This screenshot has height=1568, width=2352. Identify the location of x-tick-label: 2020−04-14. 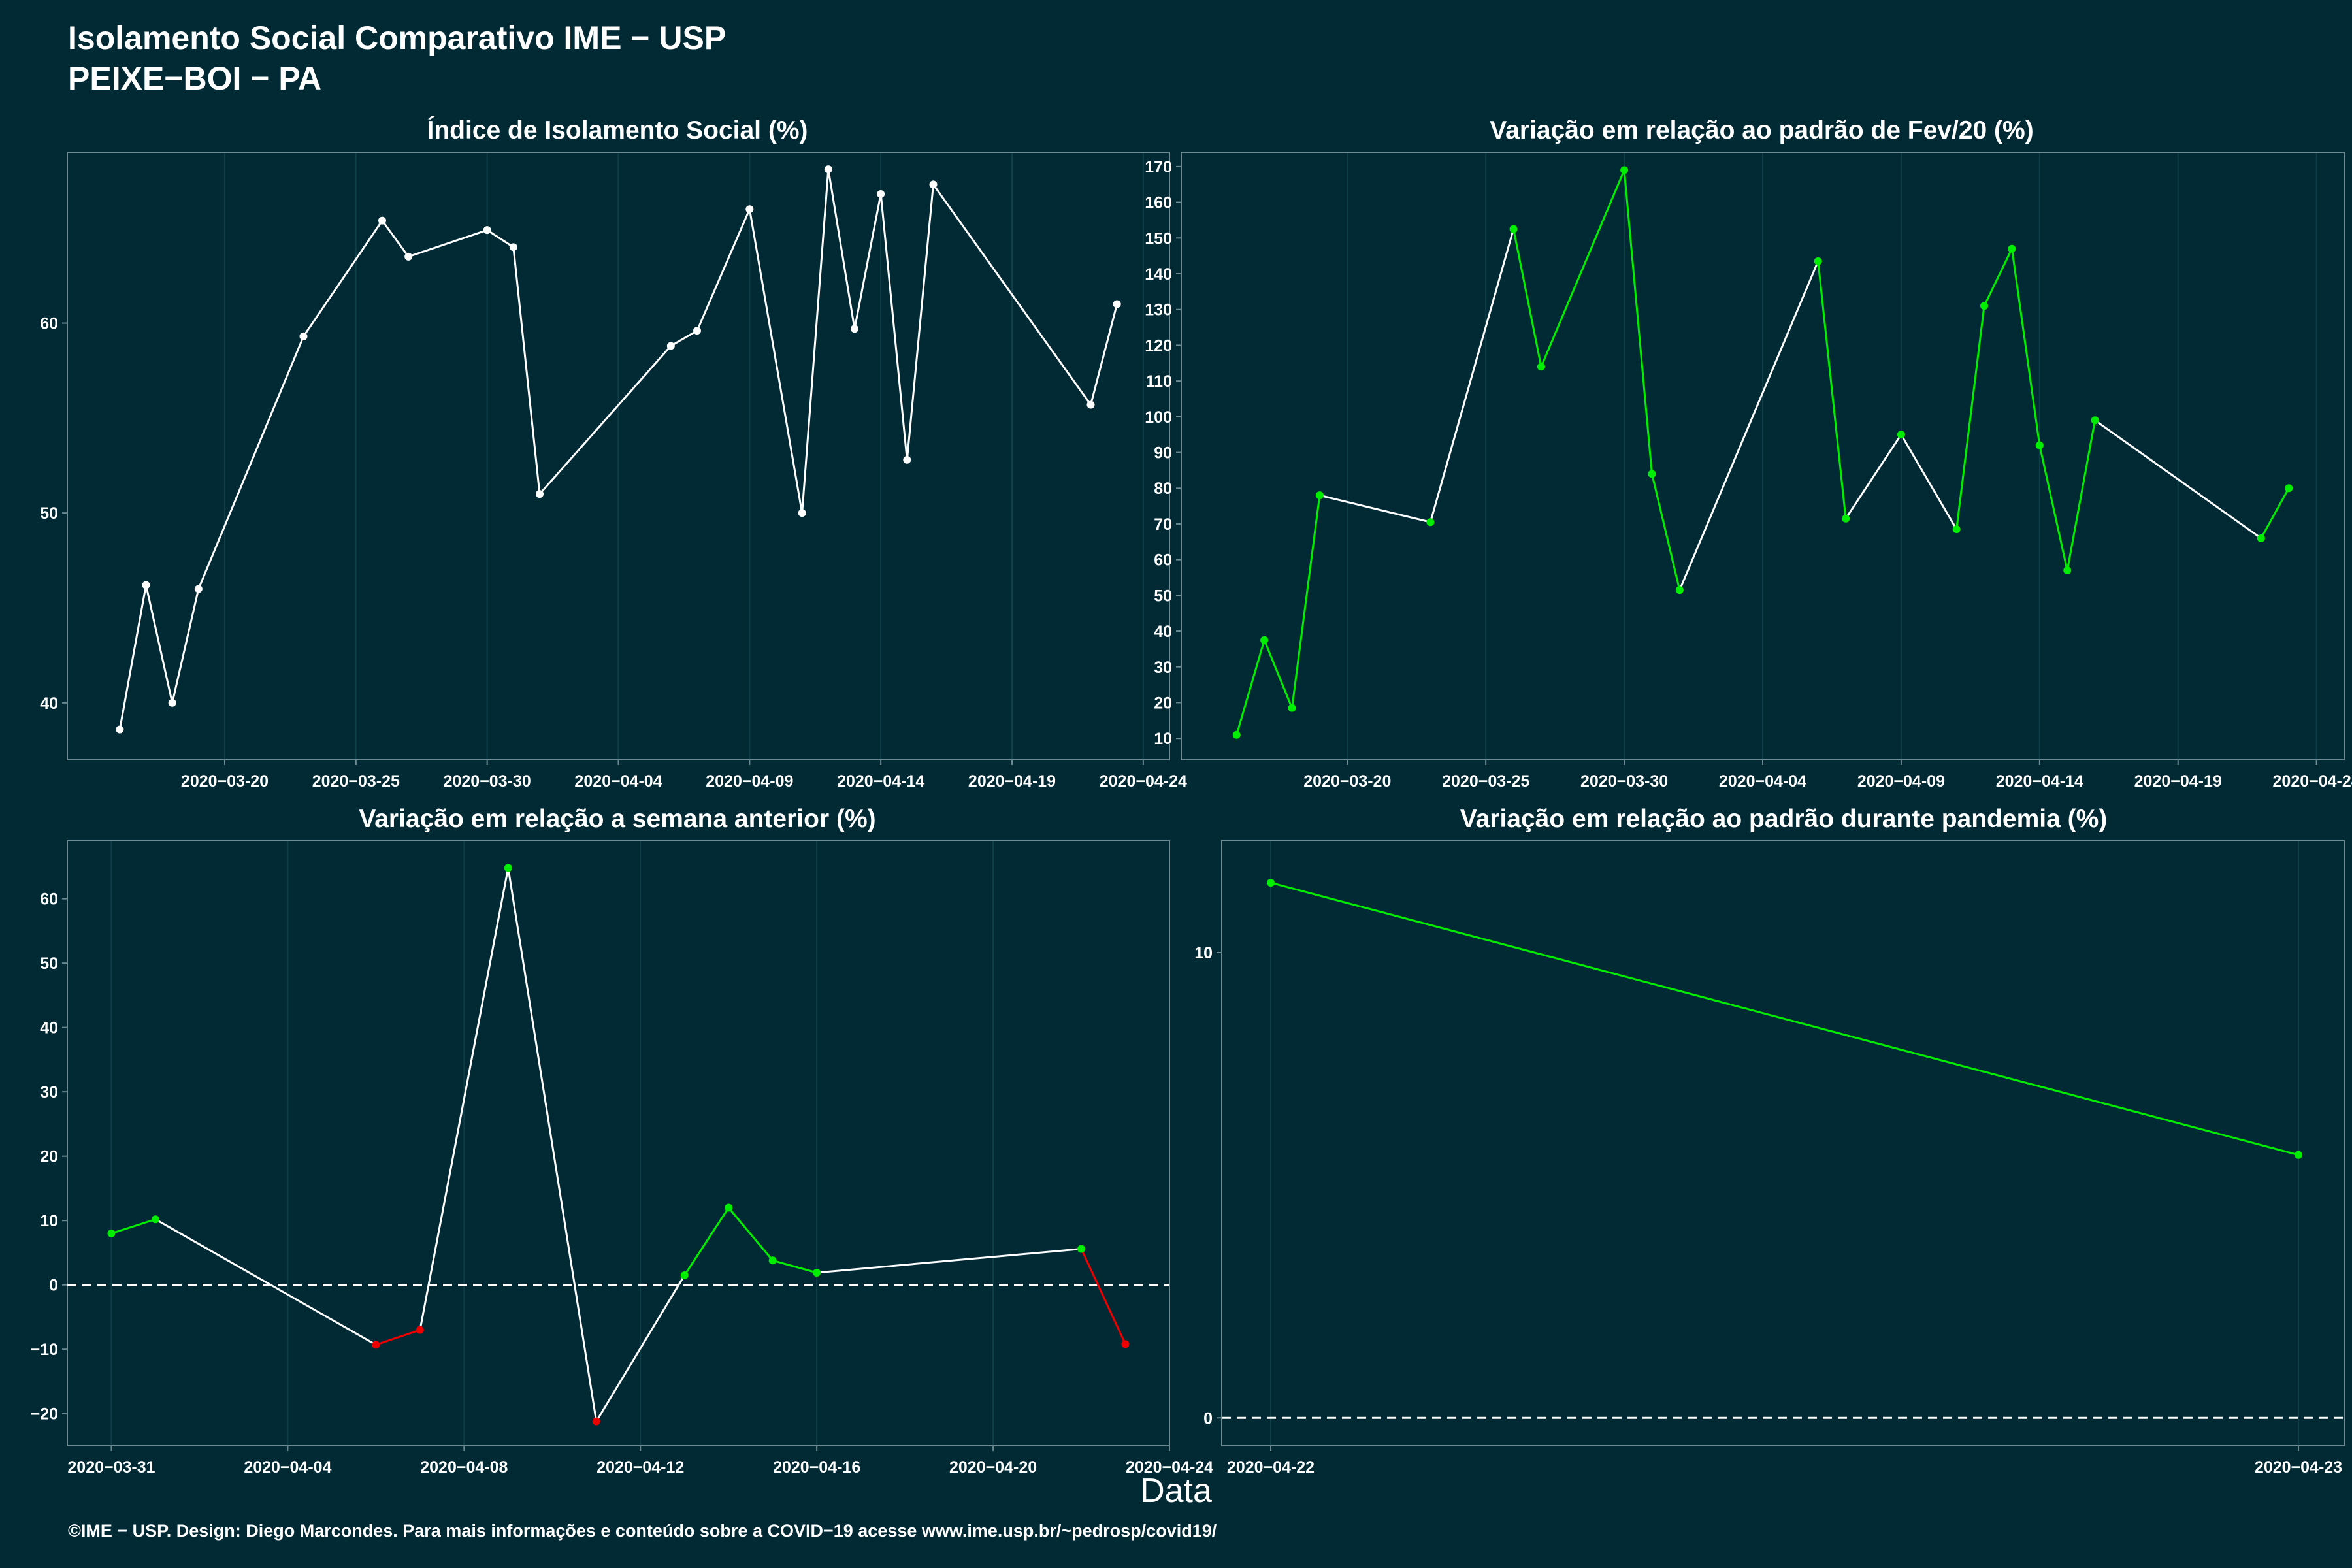
(880, 781).